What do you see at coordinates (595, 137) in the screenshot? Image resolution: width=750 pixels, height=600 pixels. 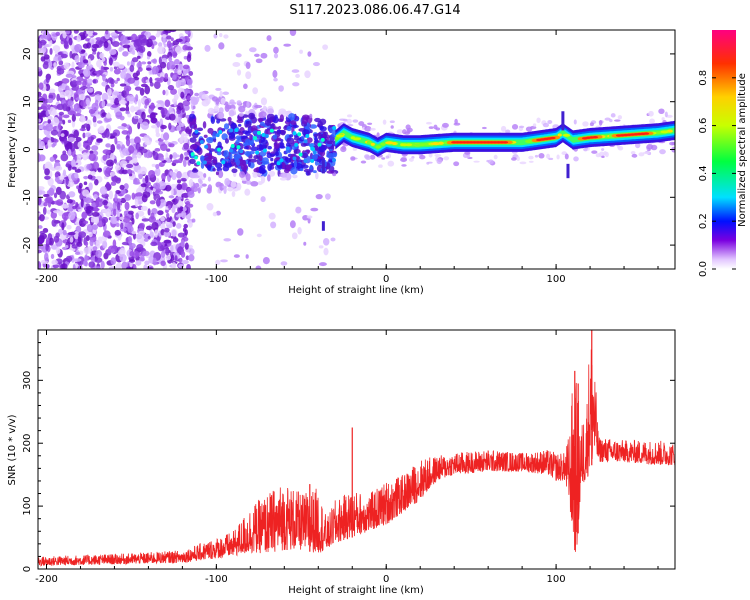 I see `spectrogram-peak` at bounding box center [595, 137].